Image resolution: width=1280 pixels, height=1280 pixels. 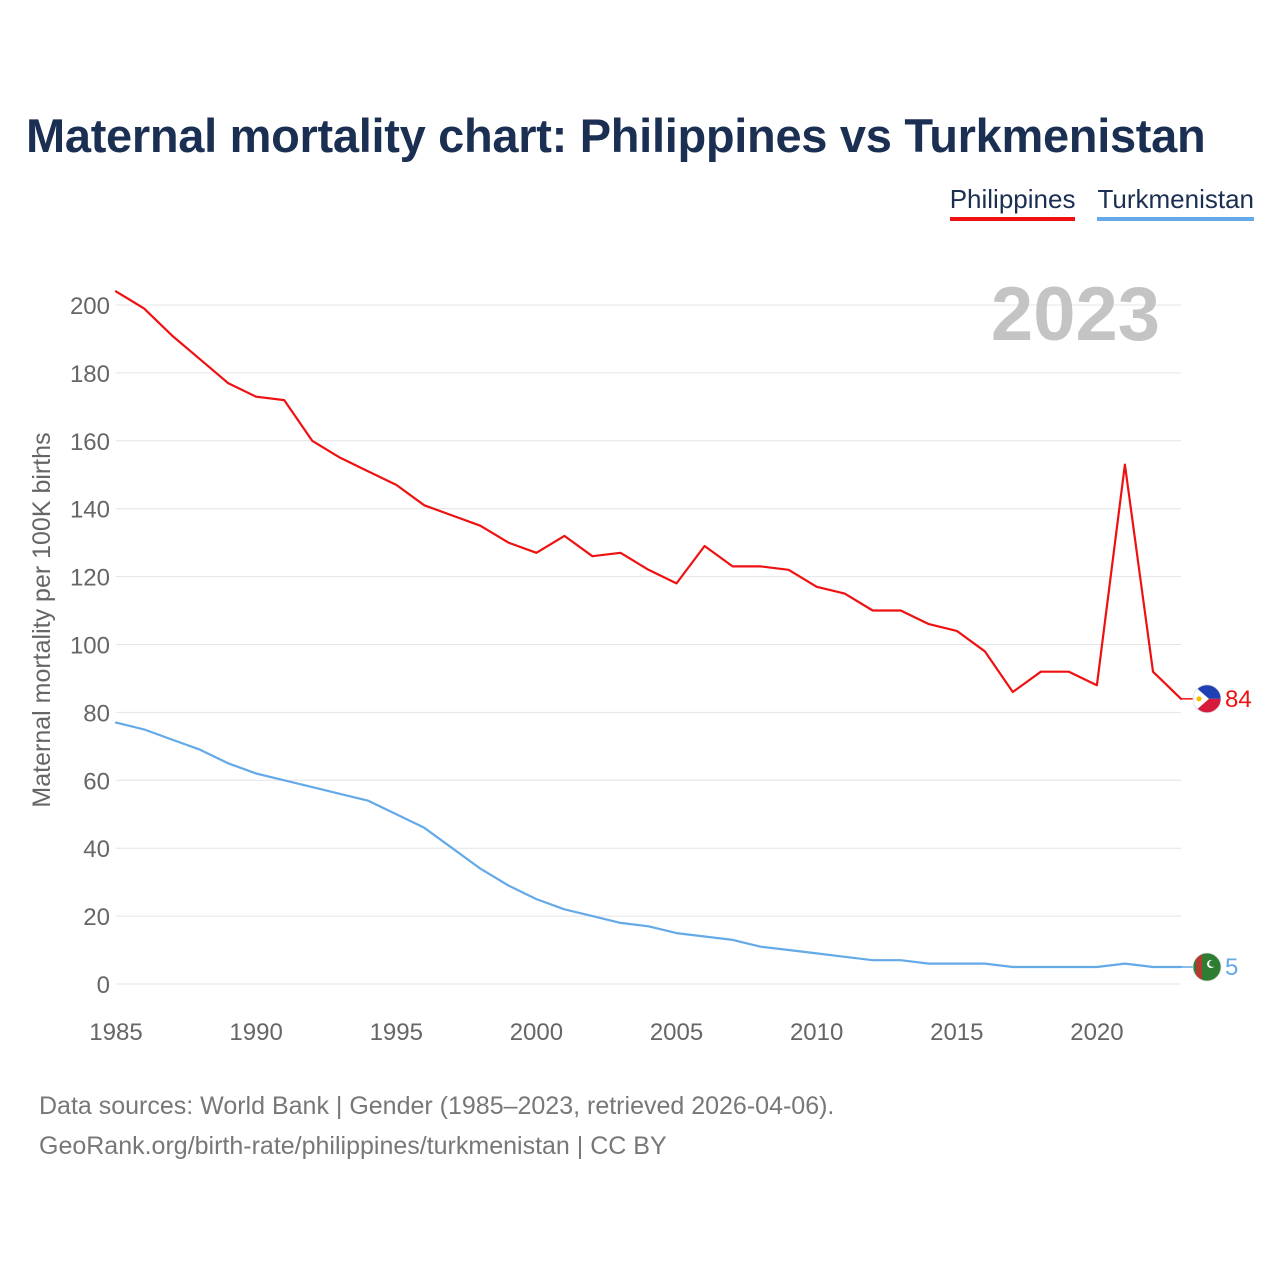 What do you see at coordinates (480, 526) in the screenshot?
I see `data-point-philippines-1998` at bounding box center [480, 526].